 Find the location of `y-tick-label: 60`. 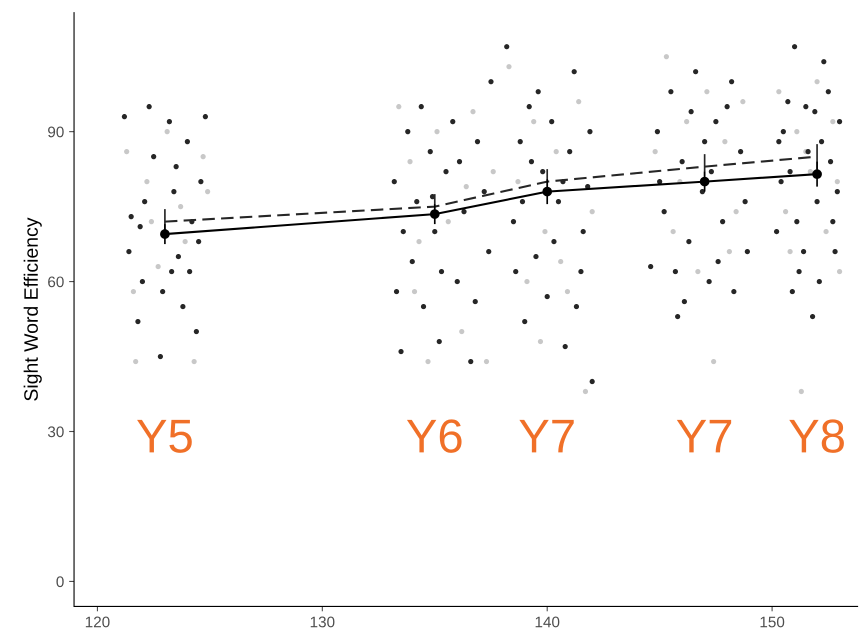

y-tick-label: 60 is located at coordinates (56, 282).